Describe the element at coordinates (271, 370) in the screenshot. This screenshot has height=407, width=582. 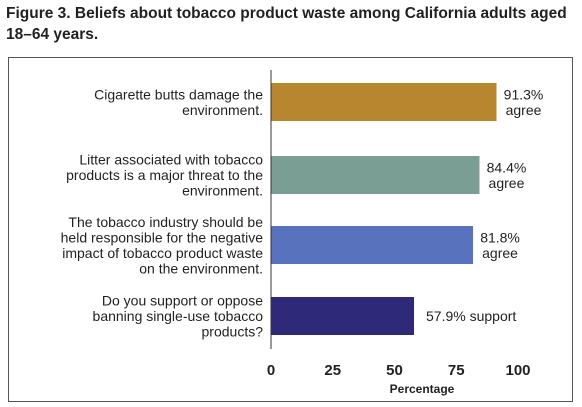
I see `x-tick-label: 0` at that location.